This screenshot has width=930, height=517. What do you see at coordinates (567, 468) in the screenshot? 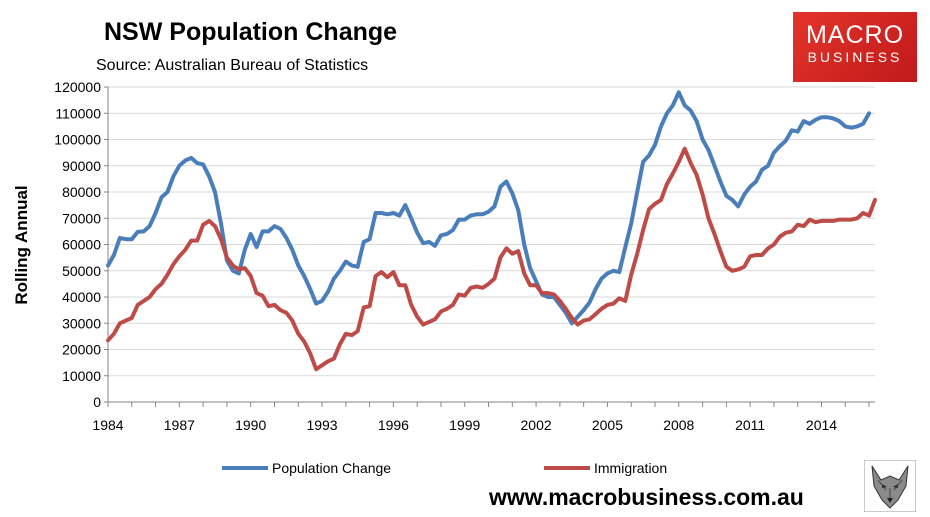
I see `legend-swatch-immigration` at bounding box center [567, 468].